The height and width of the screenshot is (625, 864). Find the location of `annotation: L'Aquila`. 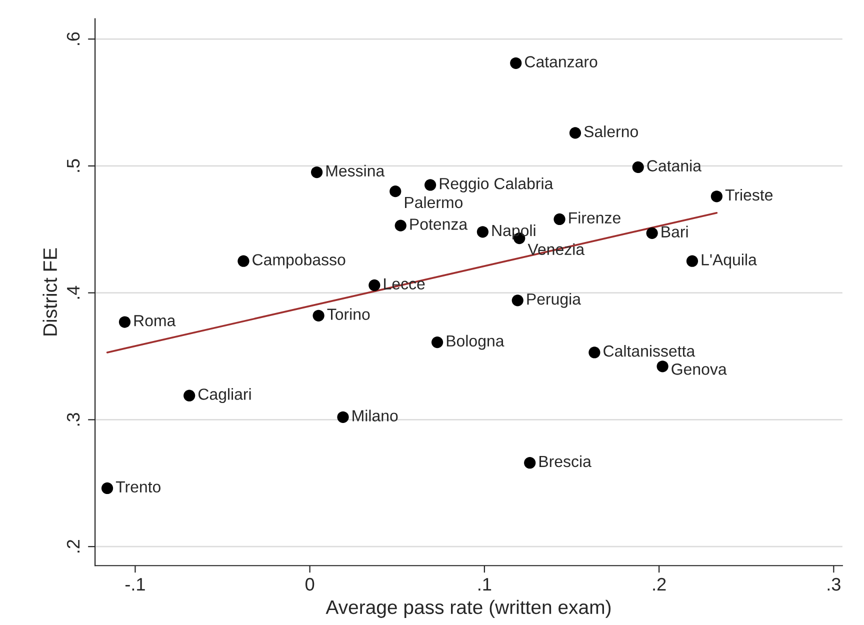

annotation: L'Aquila is located at coordinates (729, 261).